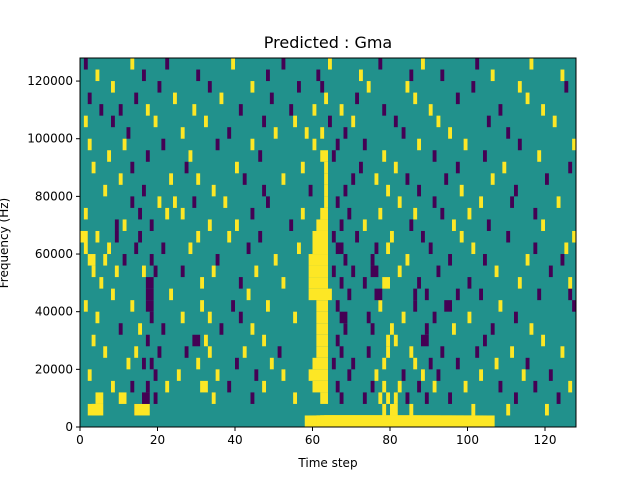 Image resolution: width=640 pixels, height=480 pixels. What do you see at coordinates (54, 312) in the screenshot?
I see `y-tick-label: 40000` at bounding box center [54, 312].